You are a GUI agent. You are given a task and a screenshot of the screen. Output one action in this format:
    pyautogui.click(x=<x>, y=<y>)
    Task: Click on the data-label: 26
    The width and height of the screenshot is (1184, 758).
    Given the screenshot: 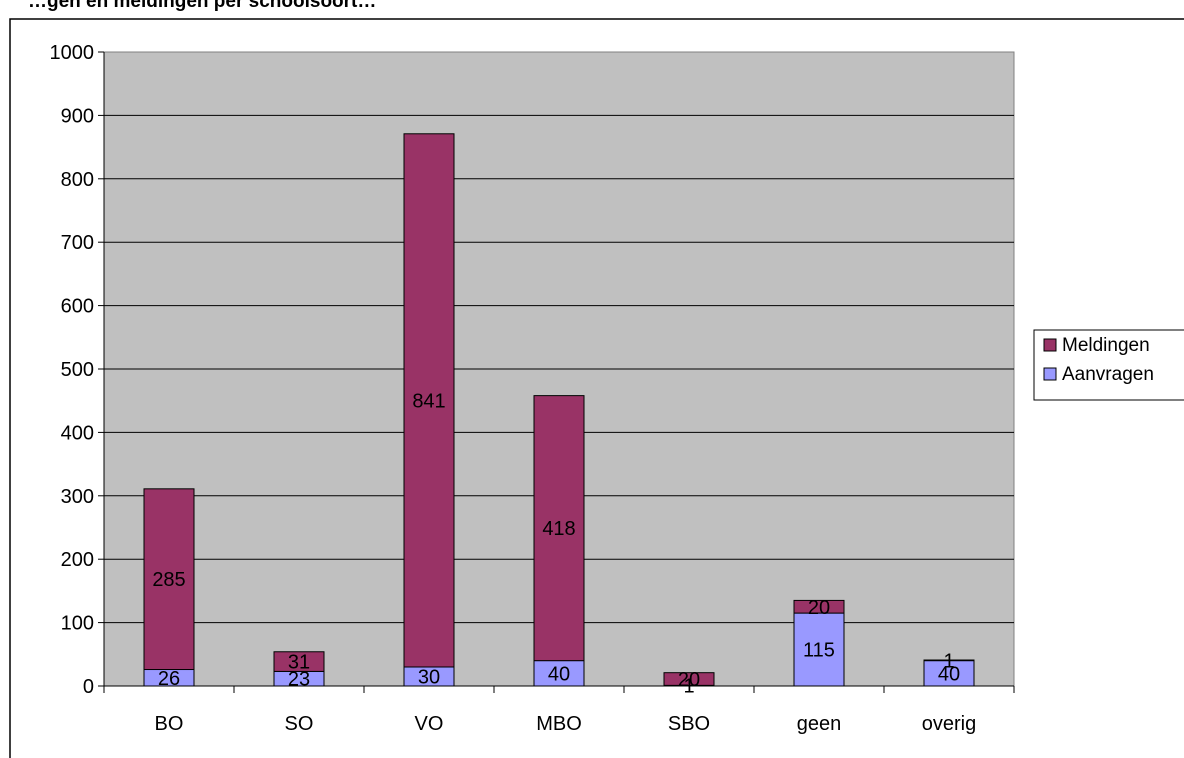 What is the action you would take?
    pyautogui.click(x=169, y=679)
    